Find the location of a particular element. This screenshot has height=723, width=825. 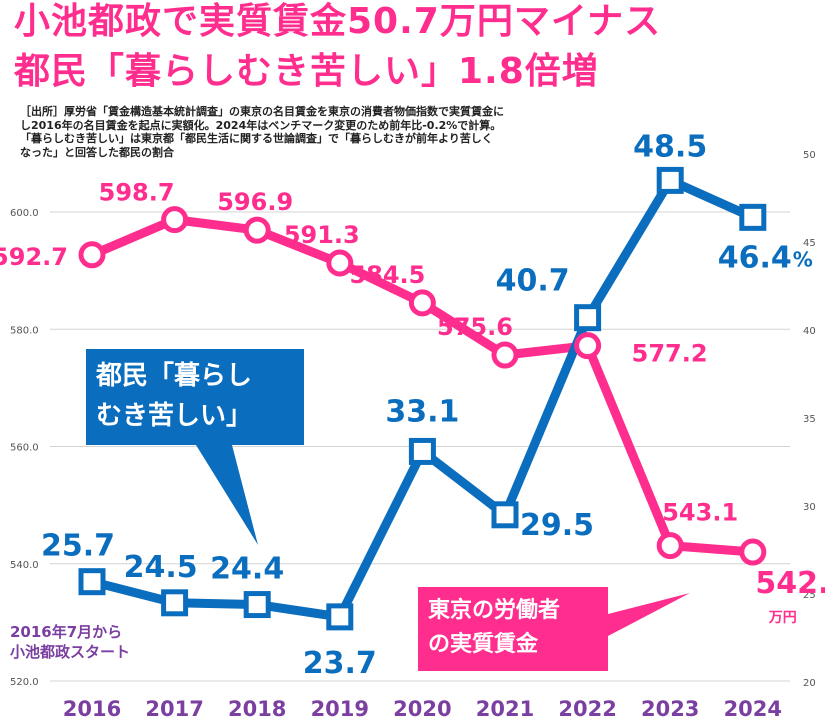

x-tick-label: 2024 is located at coordinates (753, 709).